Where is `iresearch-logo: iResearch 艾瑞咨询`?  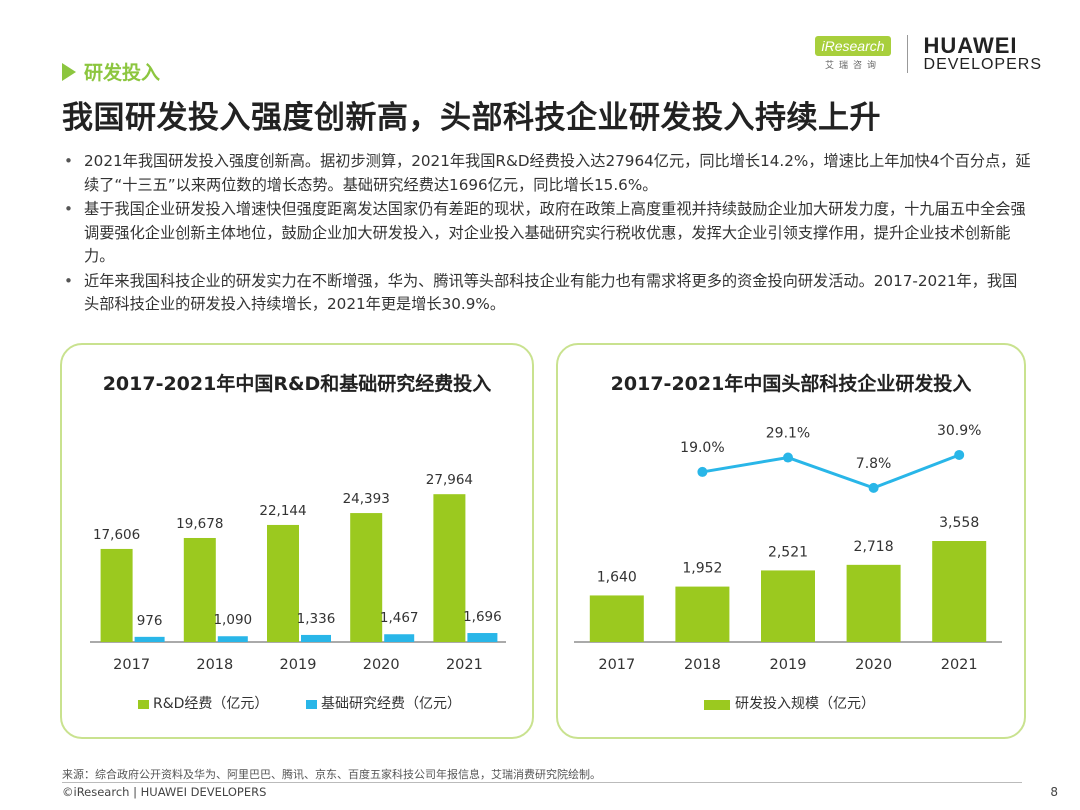 iresearch-logo: iResearch 艾瑞咨询 is located at coordinates (853, 54).